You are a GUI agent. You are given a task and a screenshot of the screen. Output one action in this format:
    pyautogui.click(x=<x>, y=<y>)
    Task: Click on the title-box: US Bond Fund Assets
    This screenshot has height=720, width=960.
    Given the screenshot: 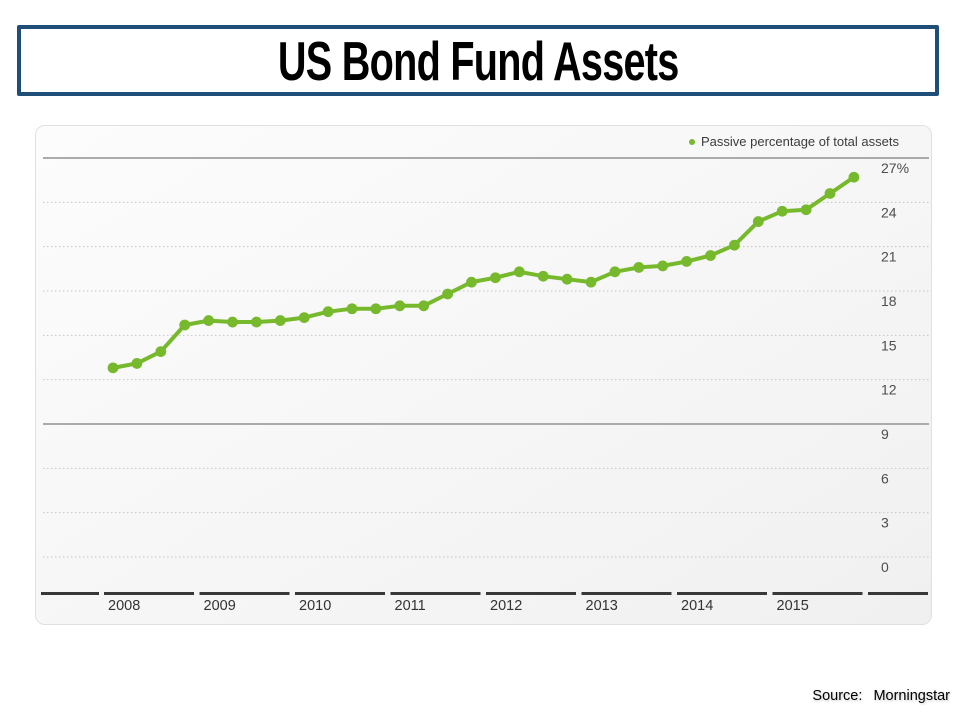 What is the action you would take?
    pyautogui.click(x=478, y=60)
    